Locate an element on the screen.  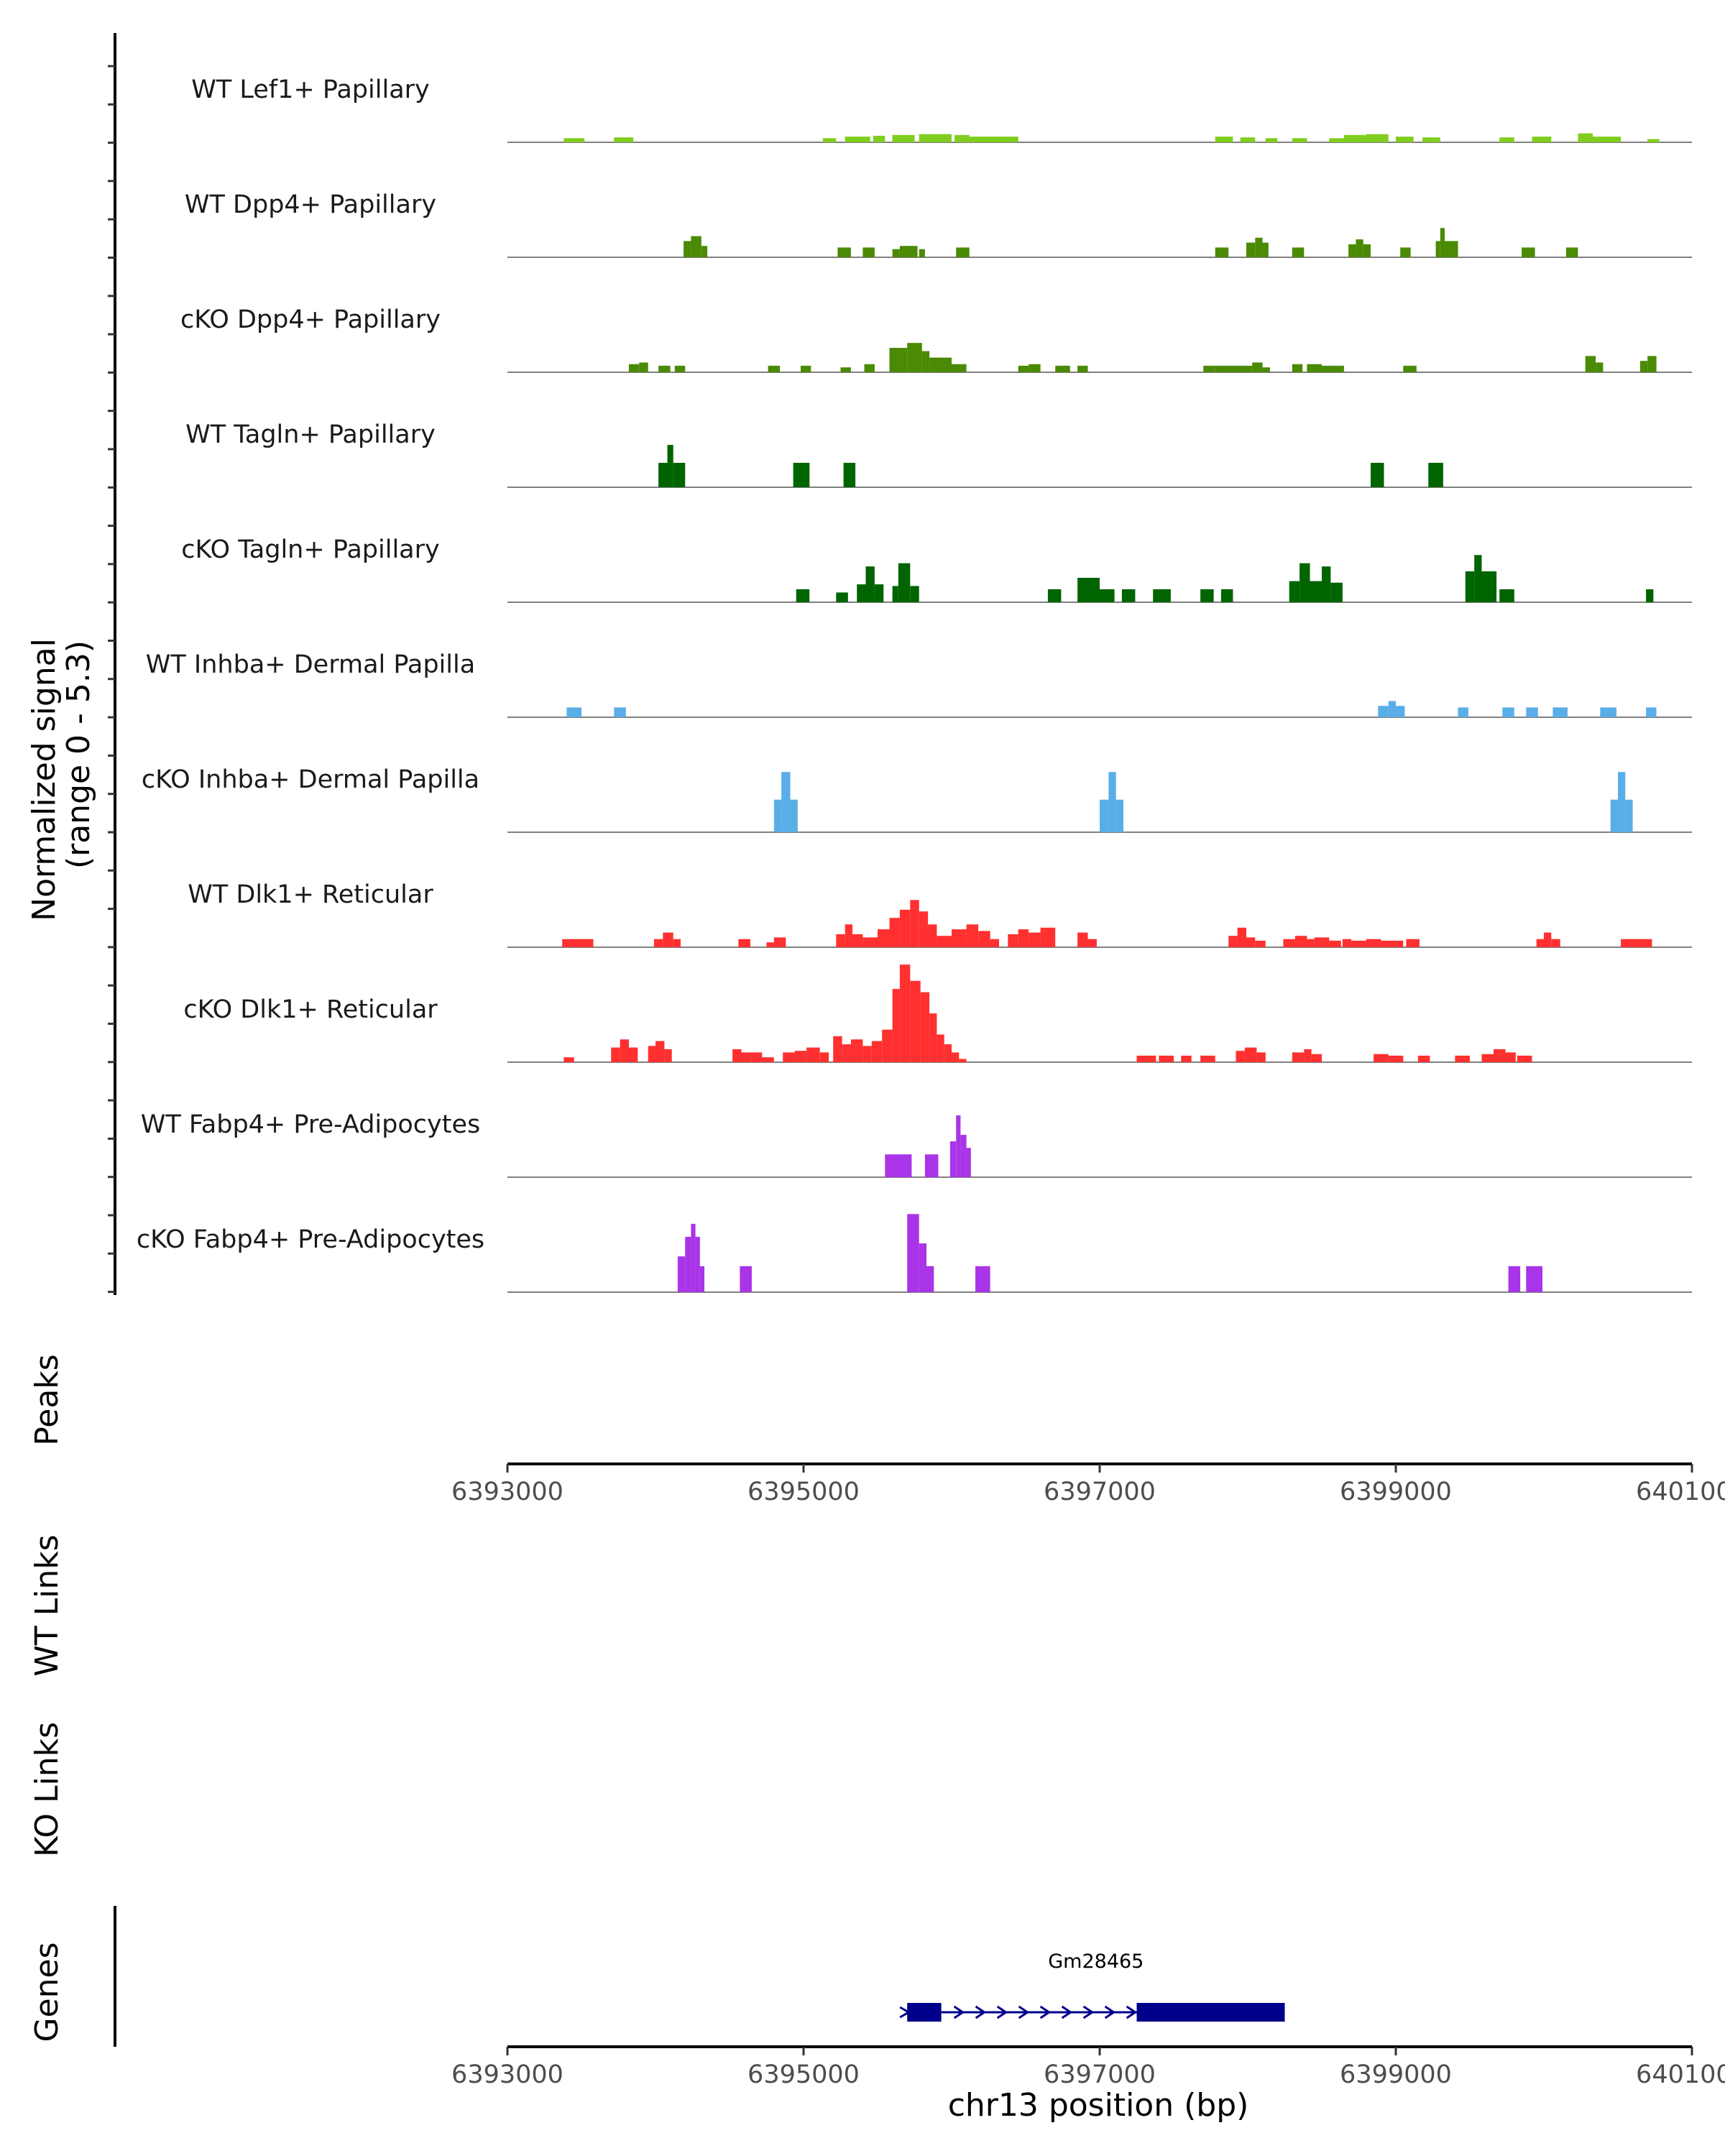
track-label: cKO Fabp4+ Pre-Adipocytes is located at coordinates (310, 1239).